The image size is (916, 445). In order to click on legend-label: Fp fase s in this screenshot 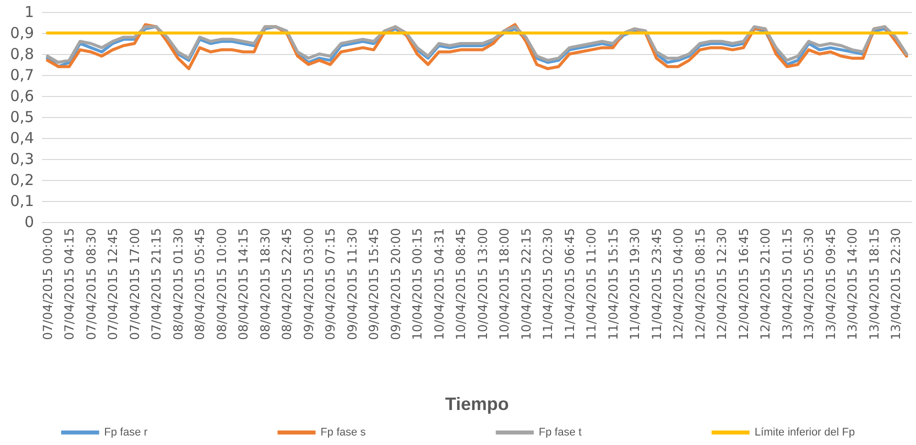, I will do `click(343, 432)`.